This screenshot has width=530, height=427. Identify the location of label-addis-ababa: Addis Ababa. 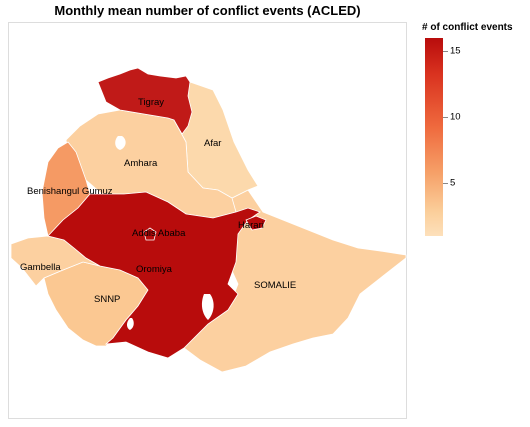
(159, 233).